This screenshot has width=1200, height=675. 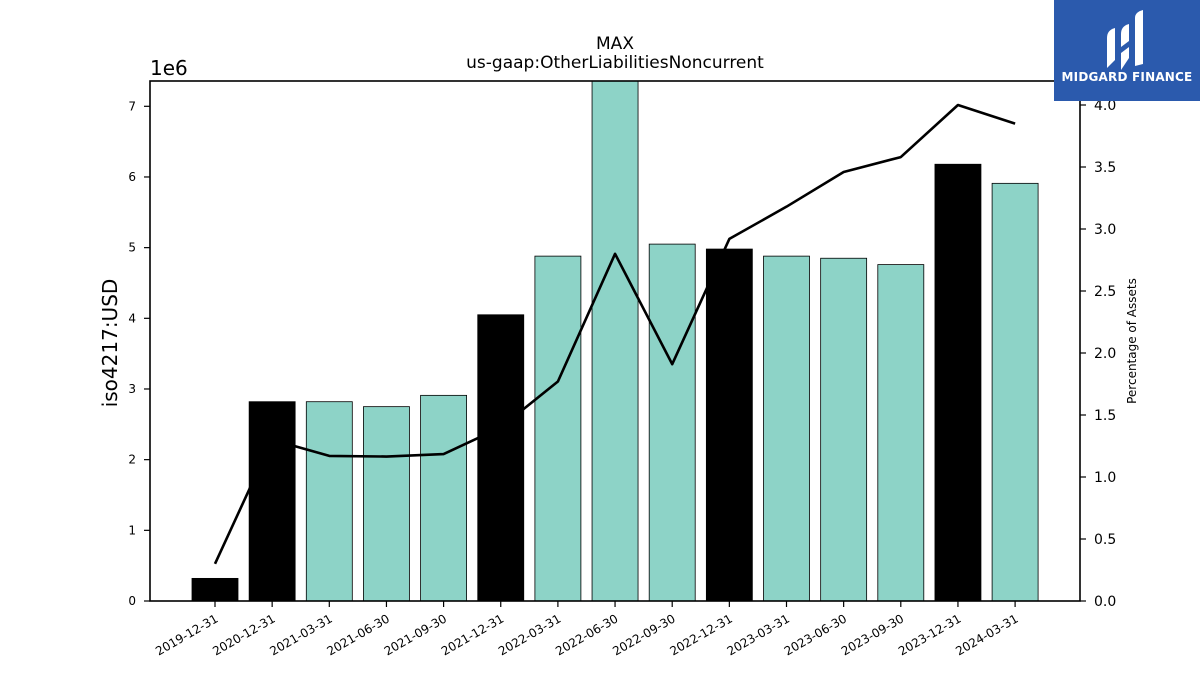 I want to click on x-tick-label: 2023-03-31, so click(x=758, y=634).